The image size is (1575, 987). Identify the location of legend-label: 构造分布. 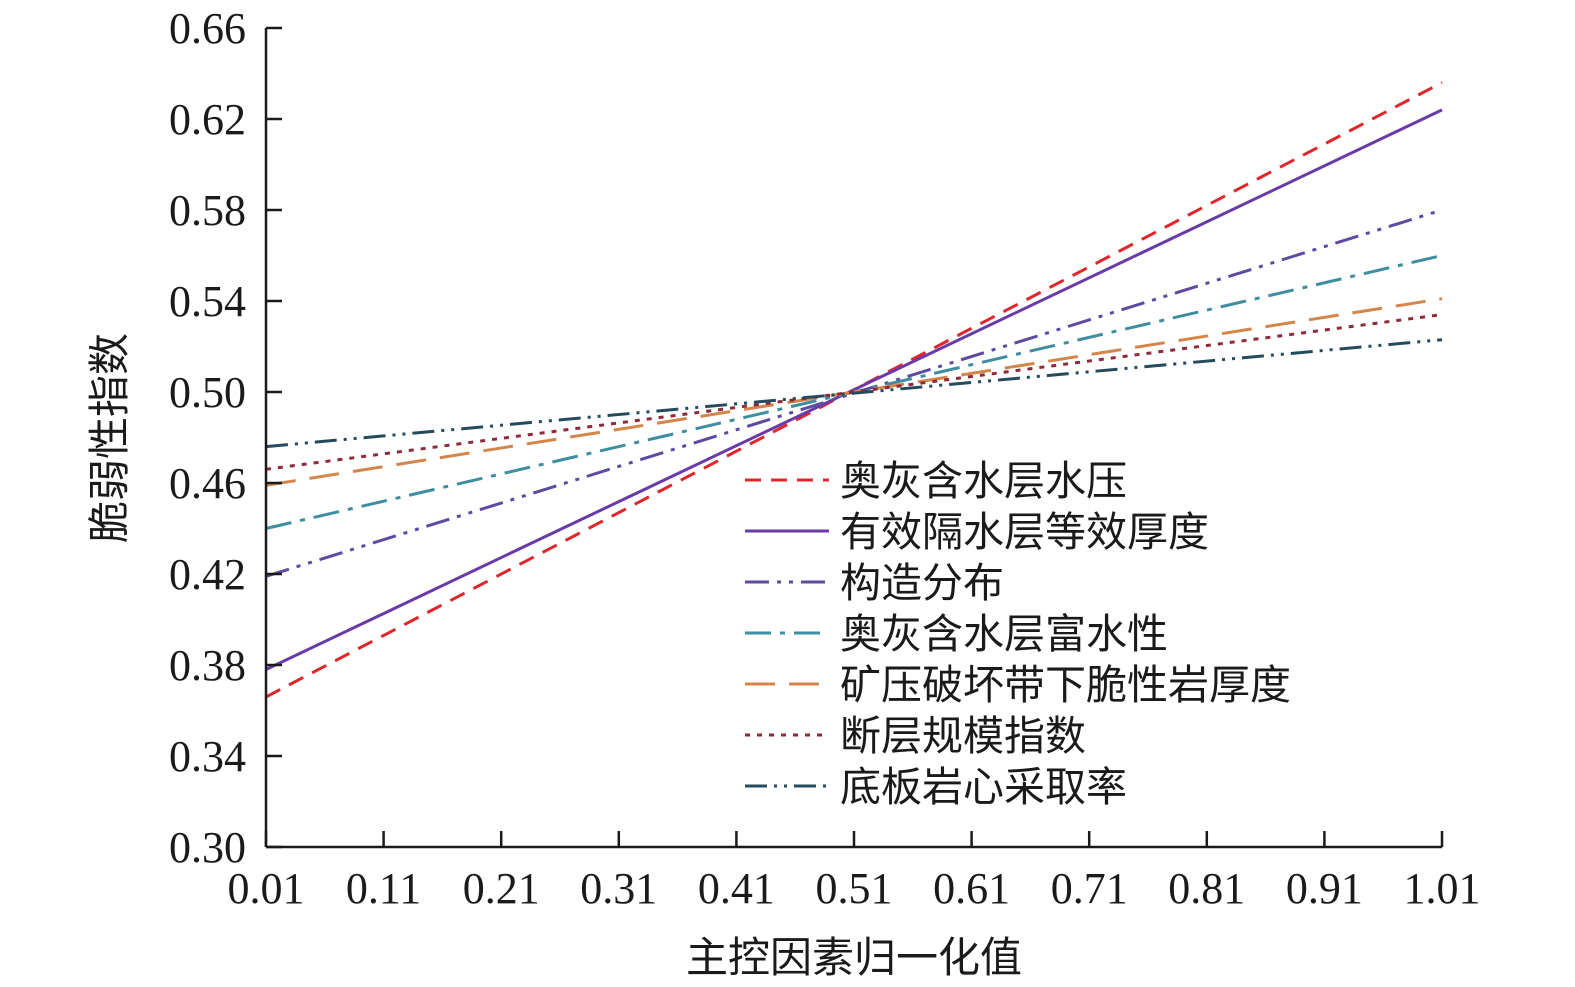
(922, 583).